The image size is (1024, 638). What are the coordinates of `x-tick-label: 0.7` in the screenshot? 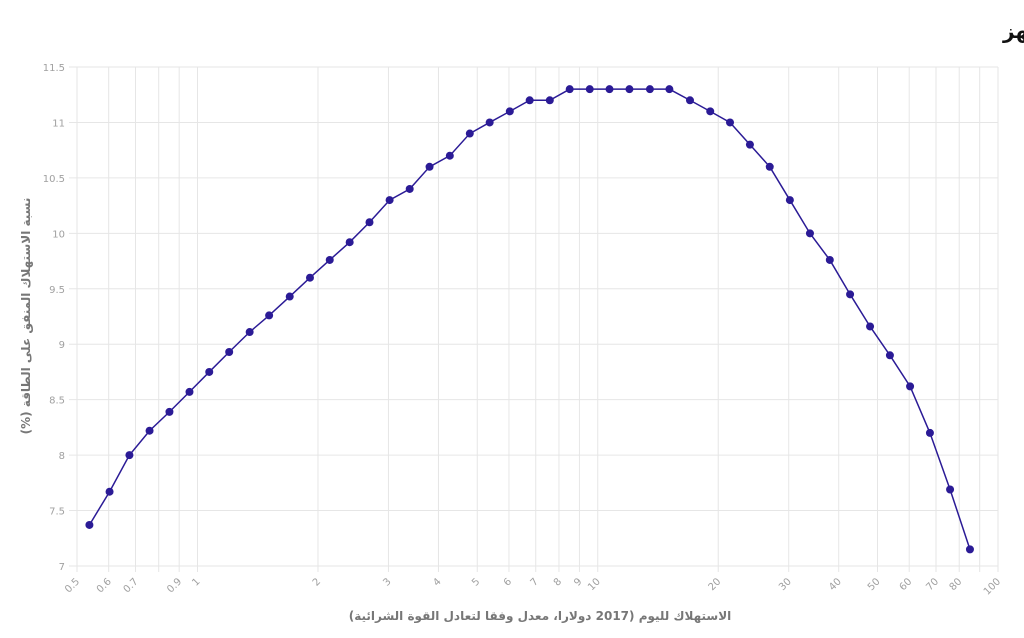 It's located at (131, 585).